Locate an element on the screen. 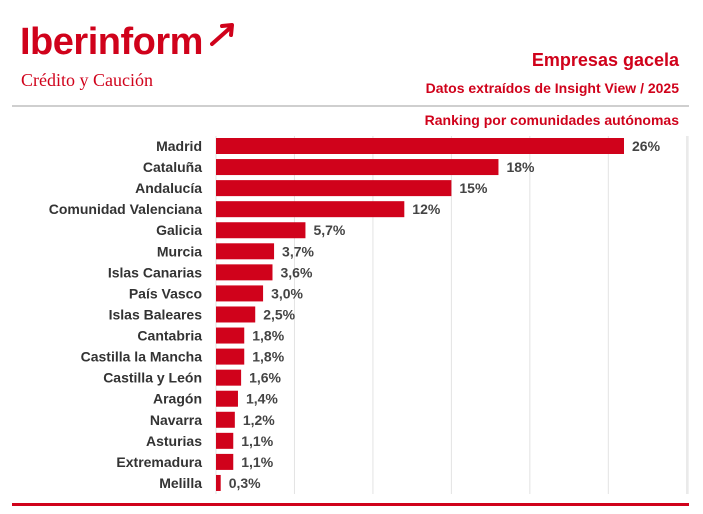 This screenshot has width=703, height=514. category-label: Melilla is located at coordinates (180, 483).